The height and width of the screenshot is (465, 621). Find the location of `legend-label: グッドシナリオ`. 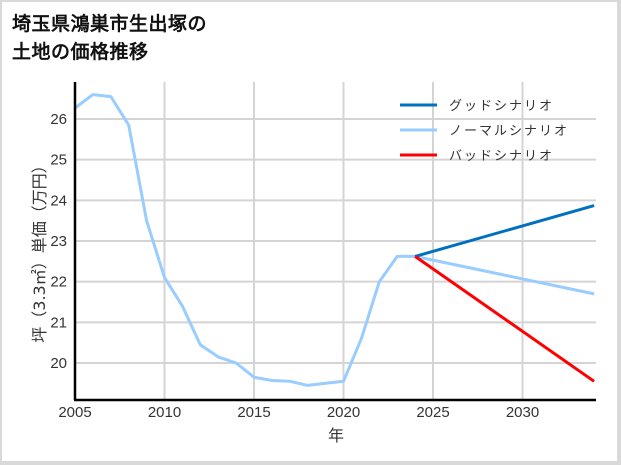

legend-label: グッドシナリオ is located at coordinates (501, 106).